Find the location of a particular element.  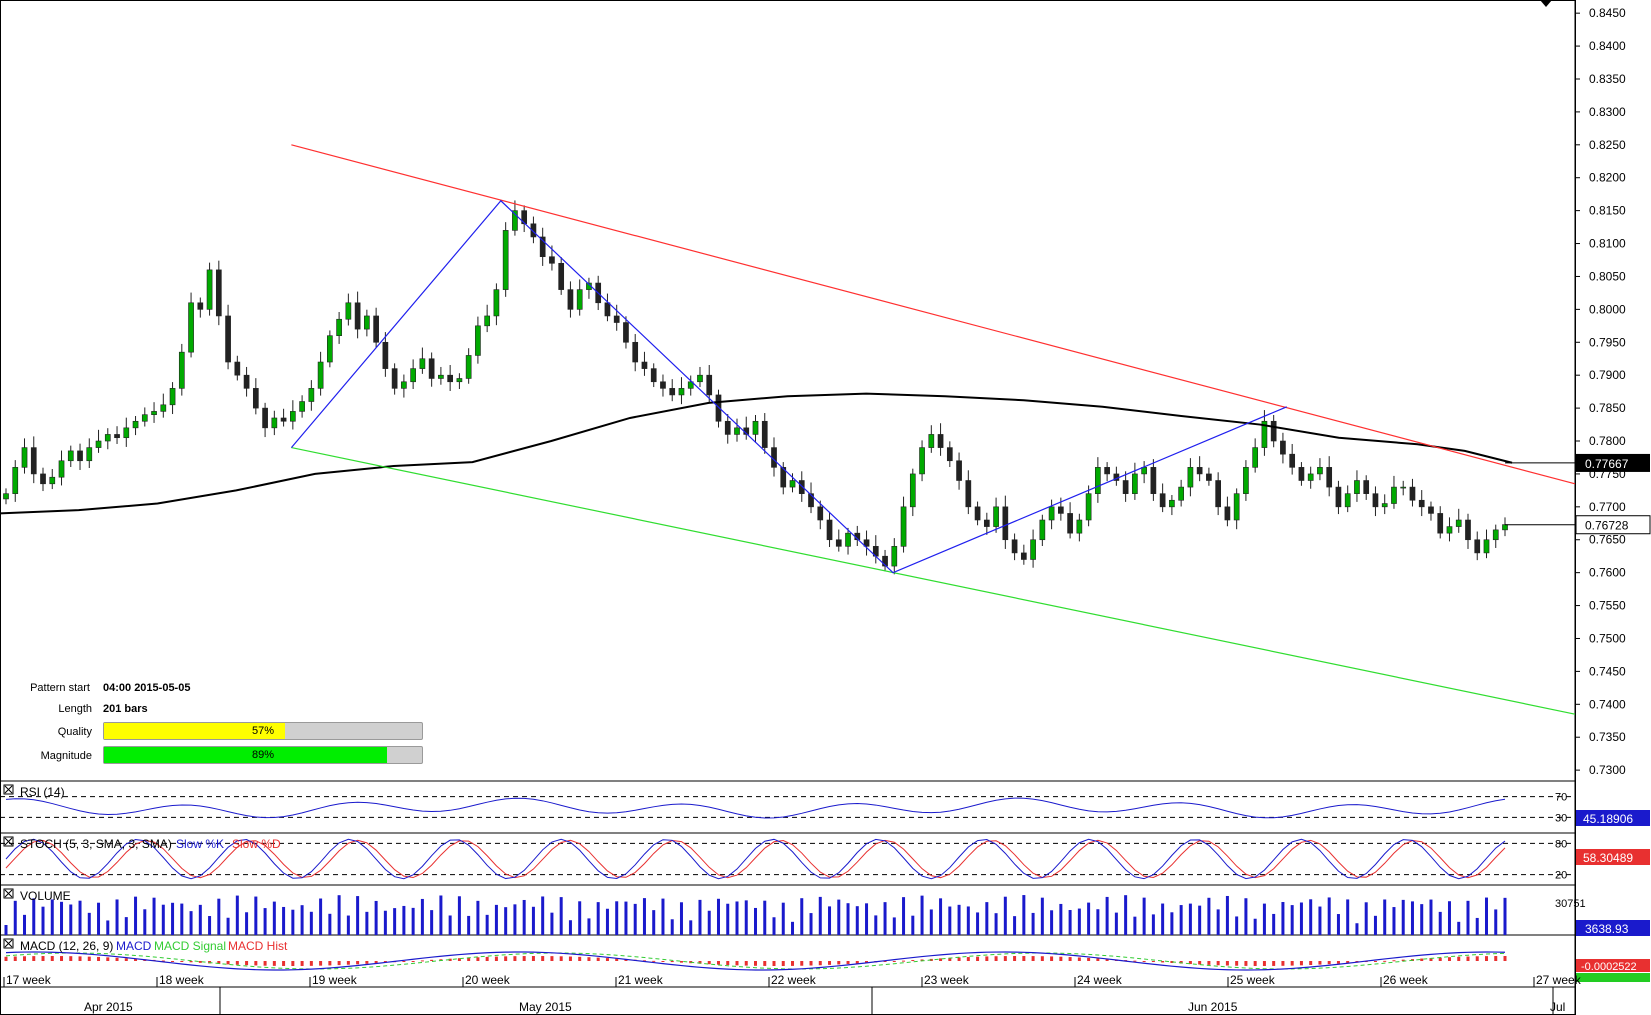

price-tick-label: 0.7300 is located at coordinates (1607, 770).